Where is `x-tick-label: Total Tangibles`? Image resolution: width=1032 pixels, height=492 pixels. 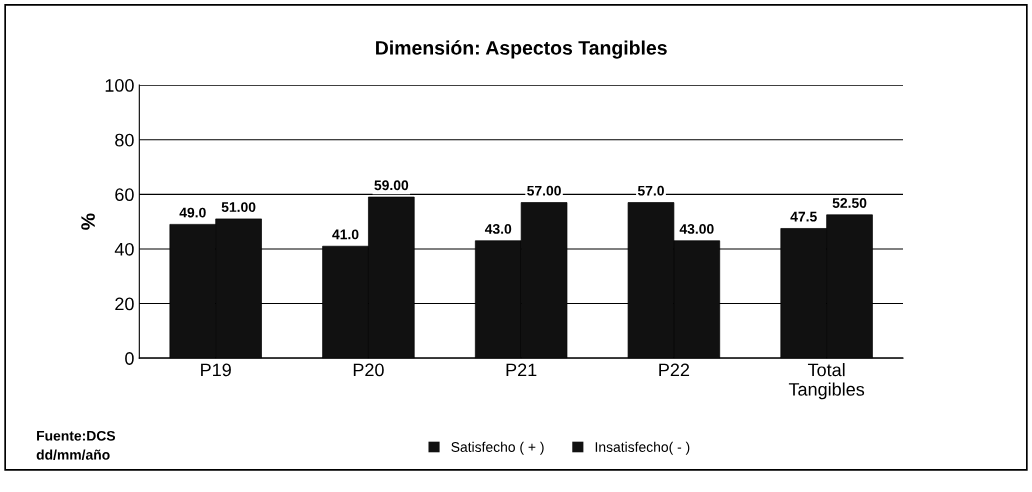
x-tick-label: Total Tangibles is located at coordinates (826, 381).